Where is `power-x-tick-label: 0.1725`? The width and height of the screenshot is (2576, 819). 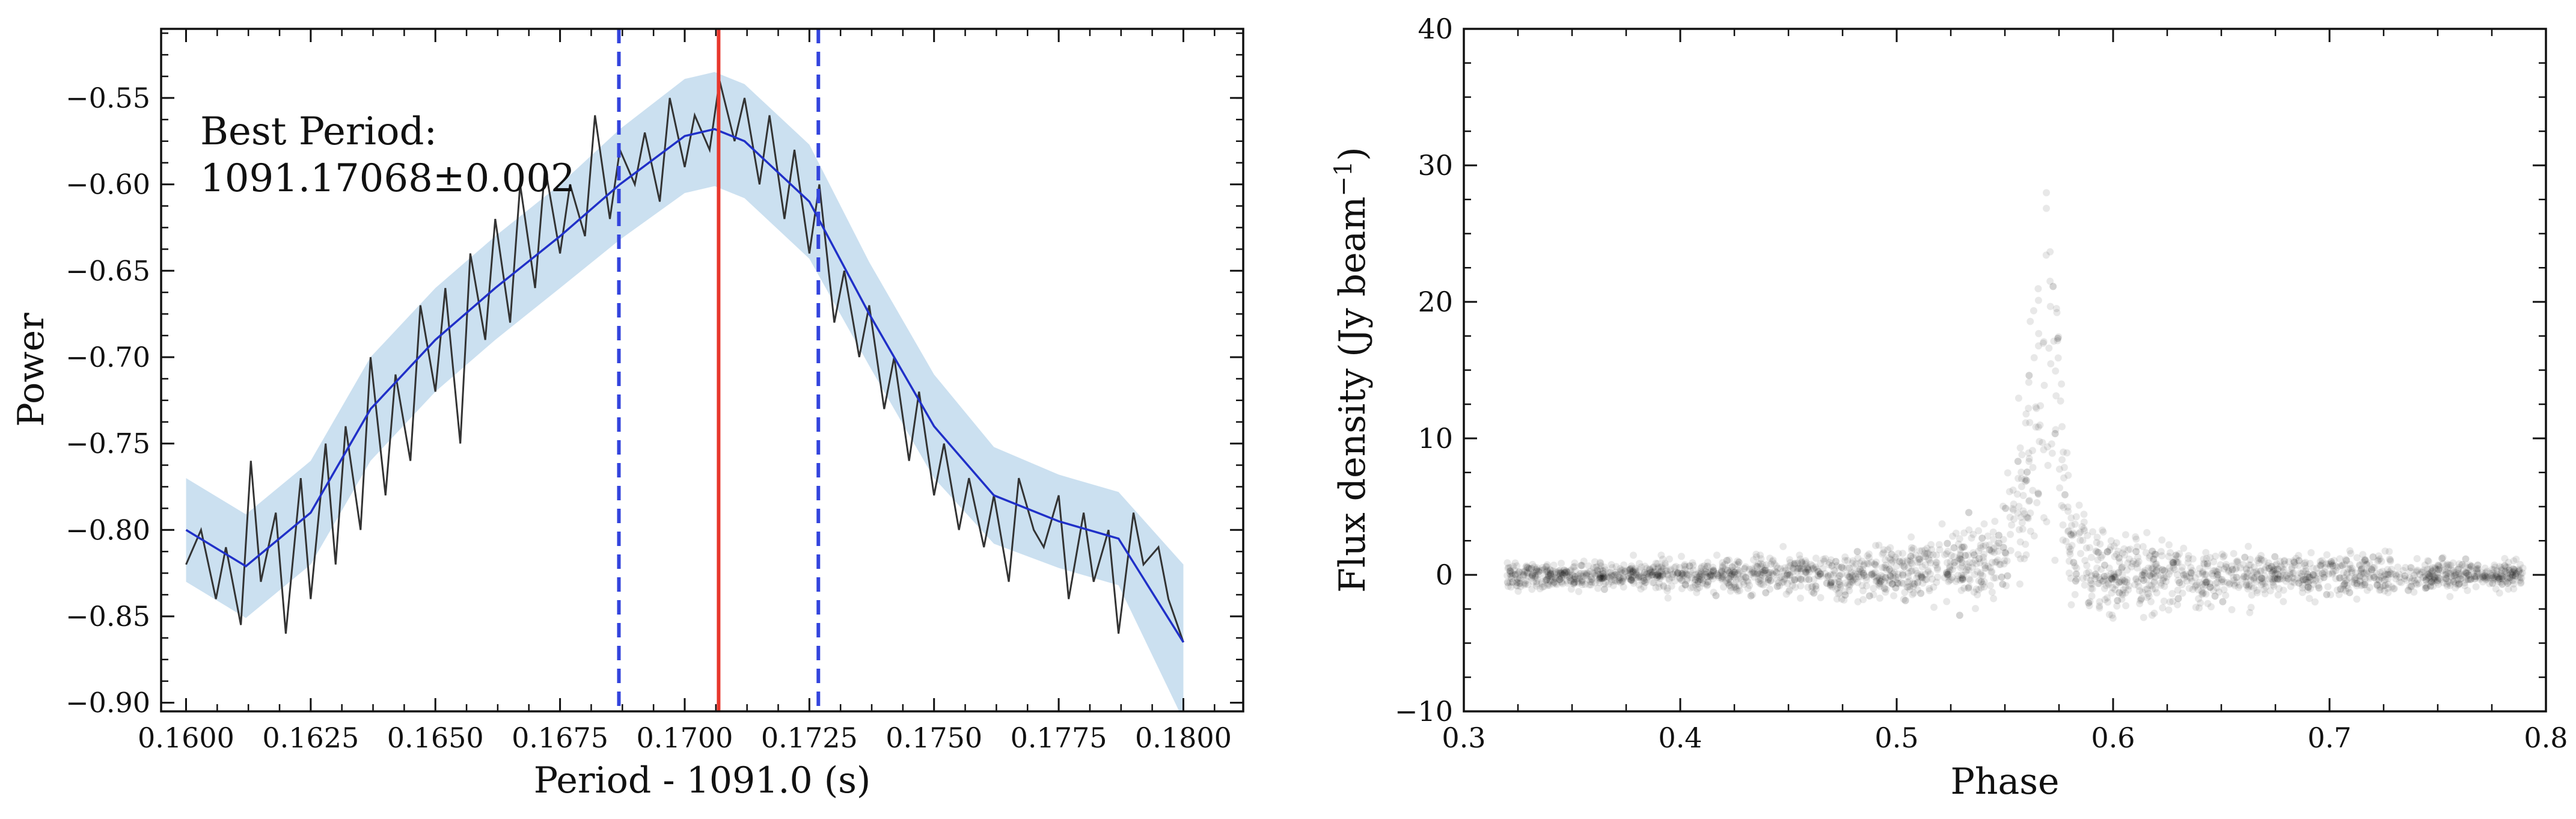
power-x-tick-label: 0.1725 is located at coordinates (809, 738).